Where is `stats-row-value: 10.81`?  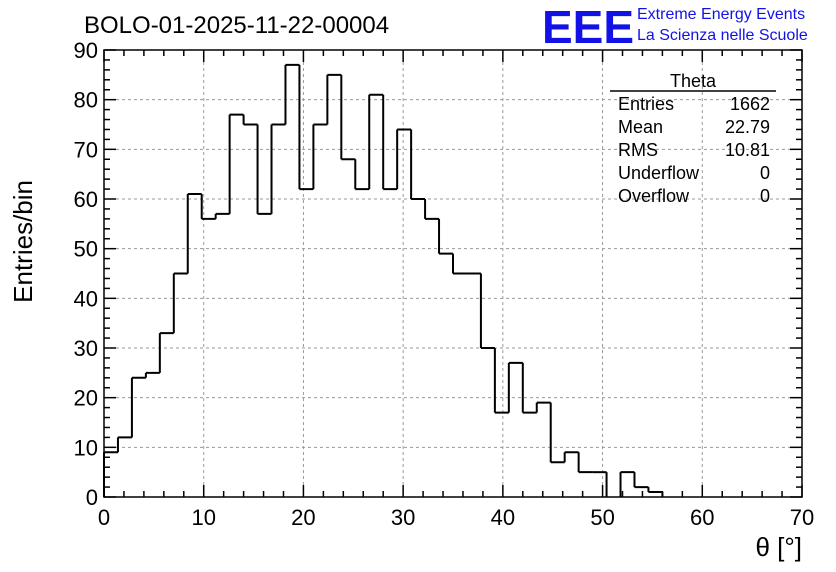 stats-row-value: 10.81 is located at coordinates (747, 150).